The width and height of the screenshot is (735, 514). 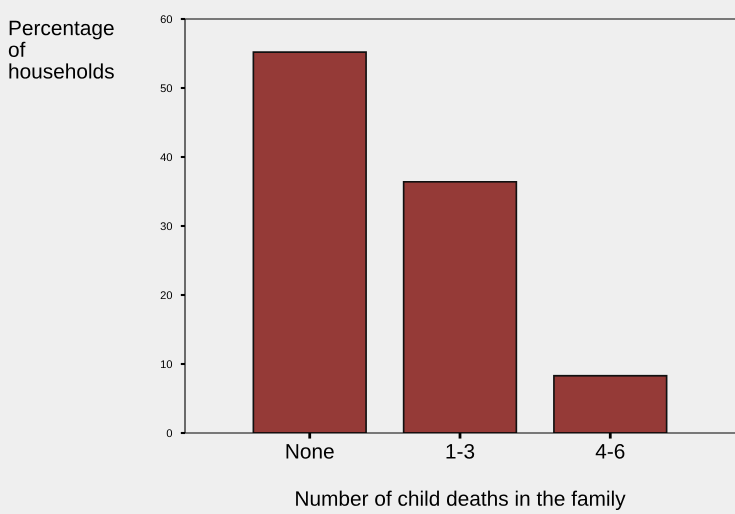 What do you see at coordinates (169, 433) in the screenshot?
I see `y-tick-label: 0` at bounding box center [169, 433].